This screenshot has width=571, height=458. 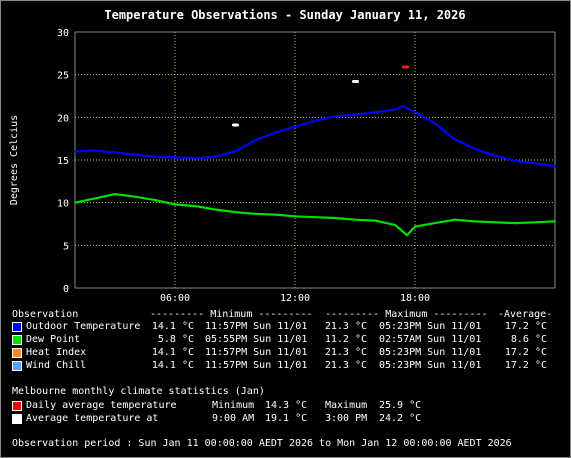 I want to click on heat-swatch, so click(x=17, y=353).